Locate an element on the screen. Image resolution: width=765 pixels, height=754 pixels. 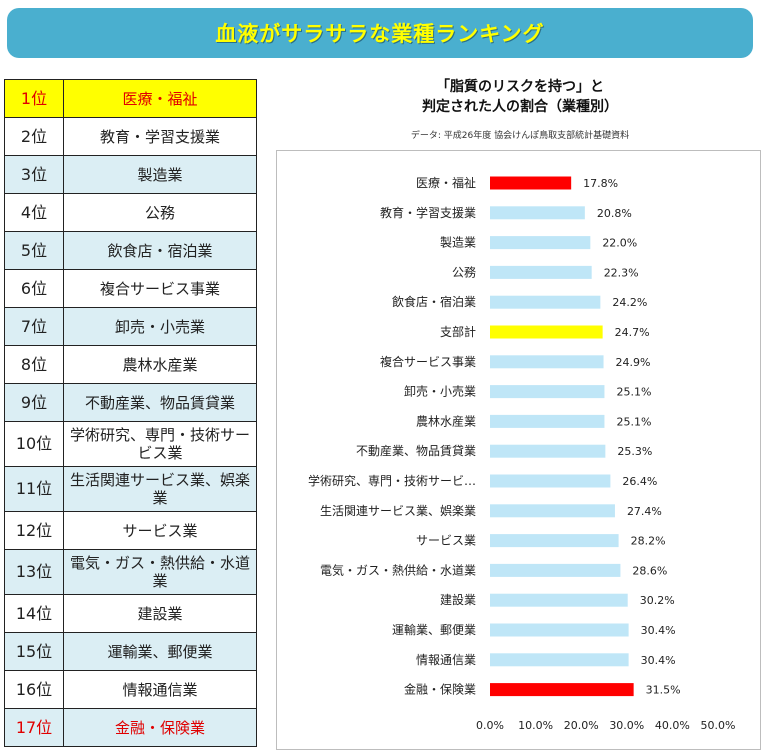
industry-name: 不動産業、物品賃貸業 is located at coordinates (160, 402).